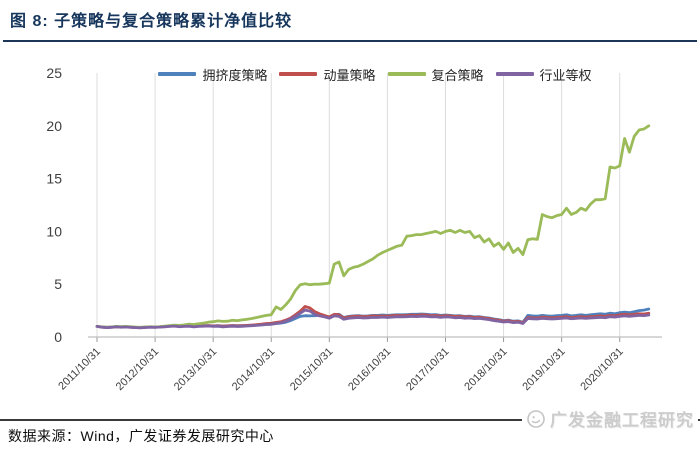  What do you see at coordinates (485, 369) in the screenshot?
I see `x-tick-label: 2018/10/31` at bounding box center [485, 369].